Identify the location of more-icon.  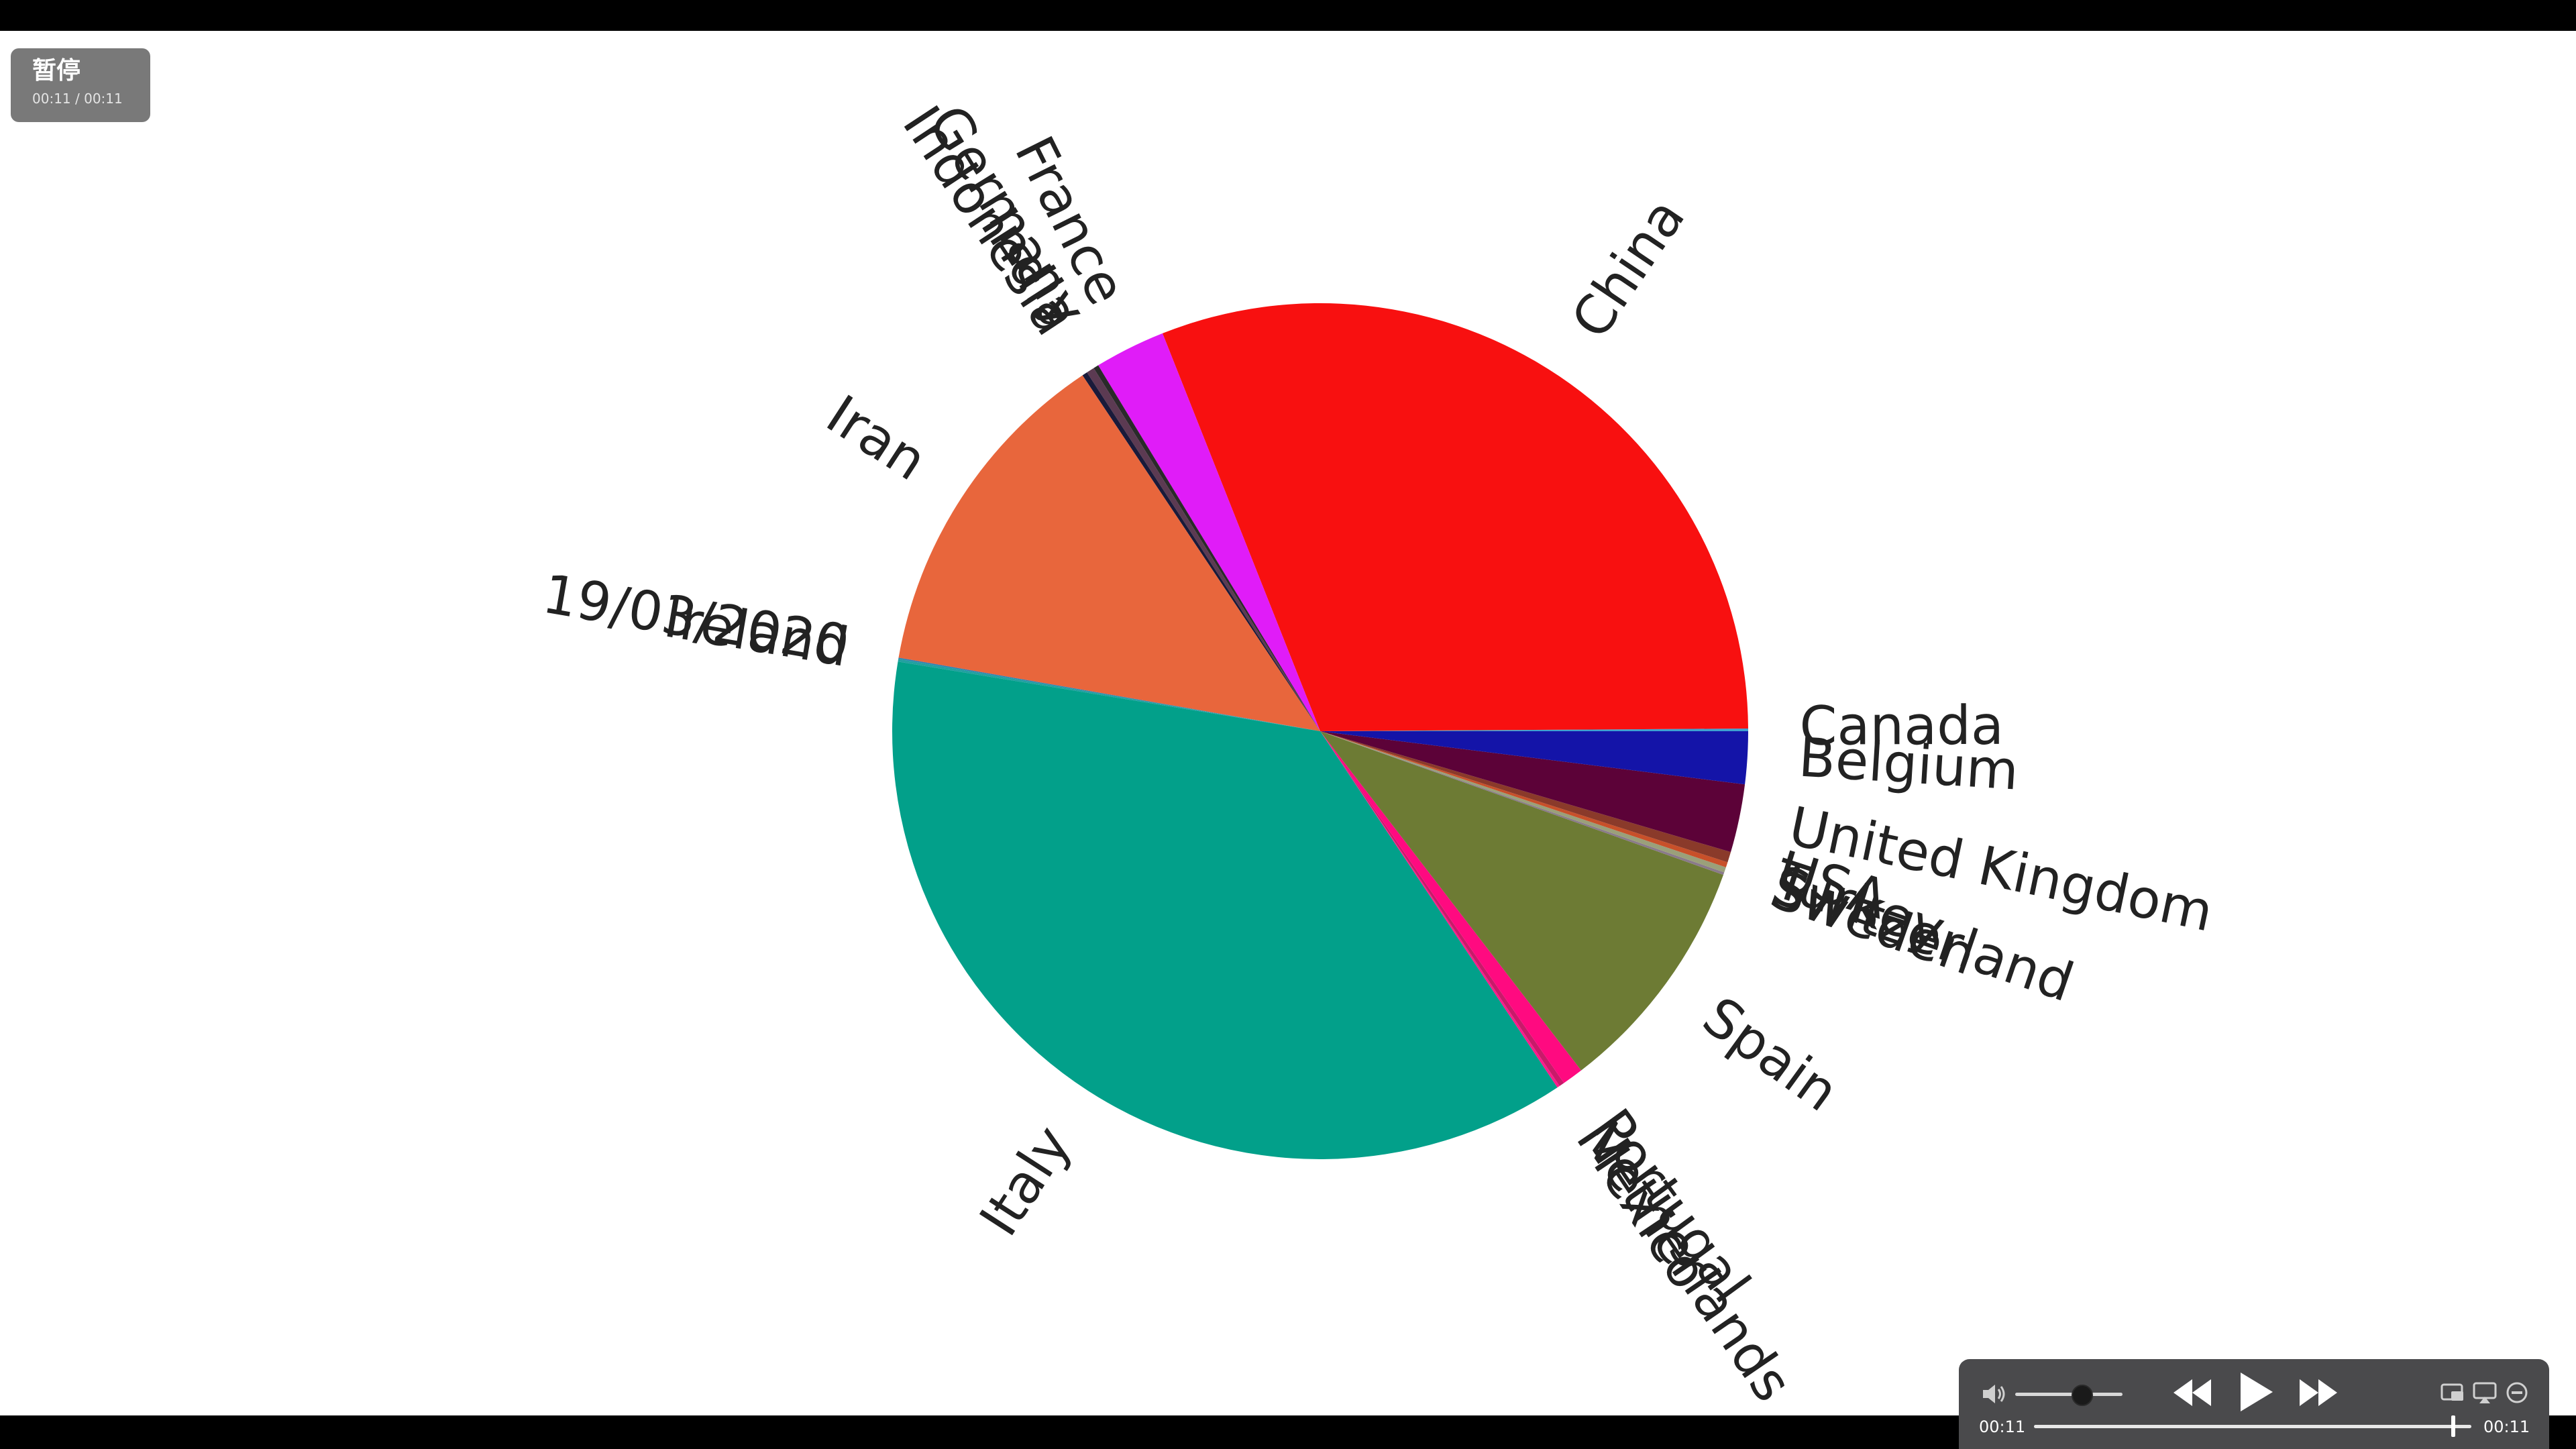
(2517, 1392).